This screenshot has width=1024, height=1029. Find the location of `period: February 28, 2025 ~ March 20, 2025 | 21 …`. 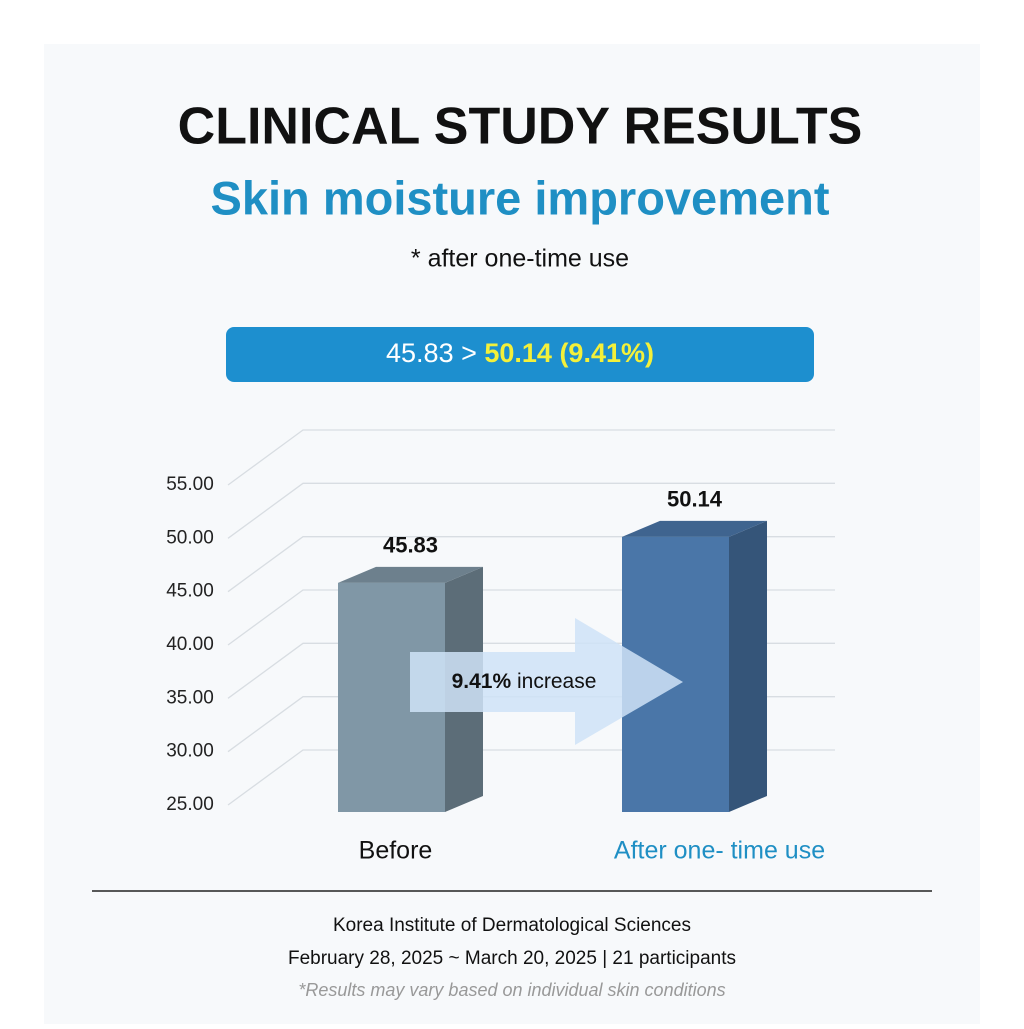

period: February 28, 2025 ~ March 20, 2025 | 21 … is located at coordinates (512, 958).